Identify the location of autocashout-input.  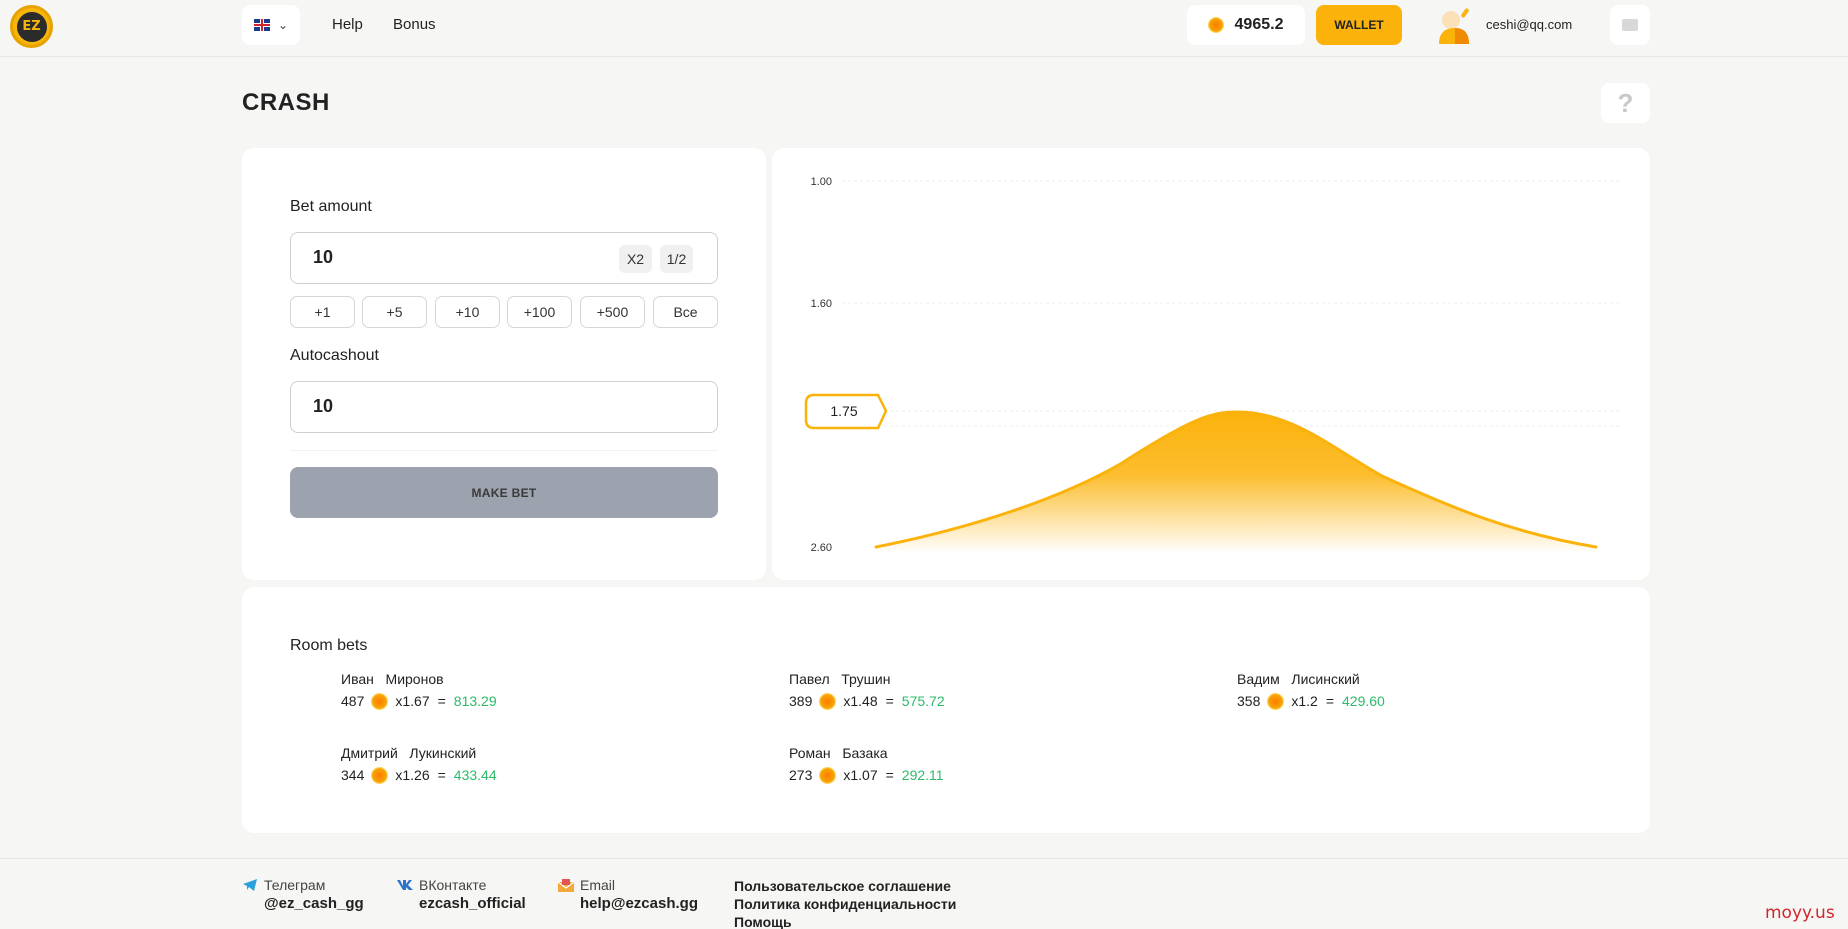
(413, 406).